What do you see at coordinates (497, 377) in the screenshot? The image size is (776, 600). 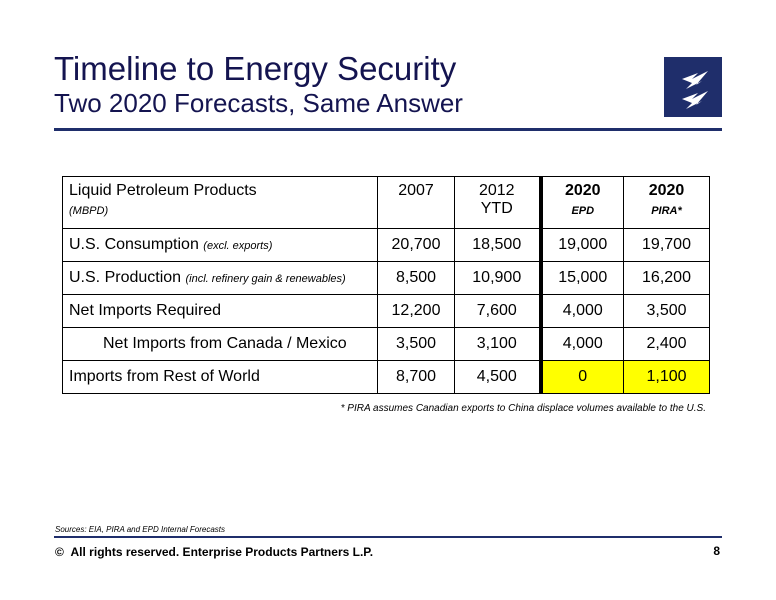 I see `cell-2012: 4,500` at bounding box center [497, 377].